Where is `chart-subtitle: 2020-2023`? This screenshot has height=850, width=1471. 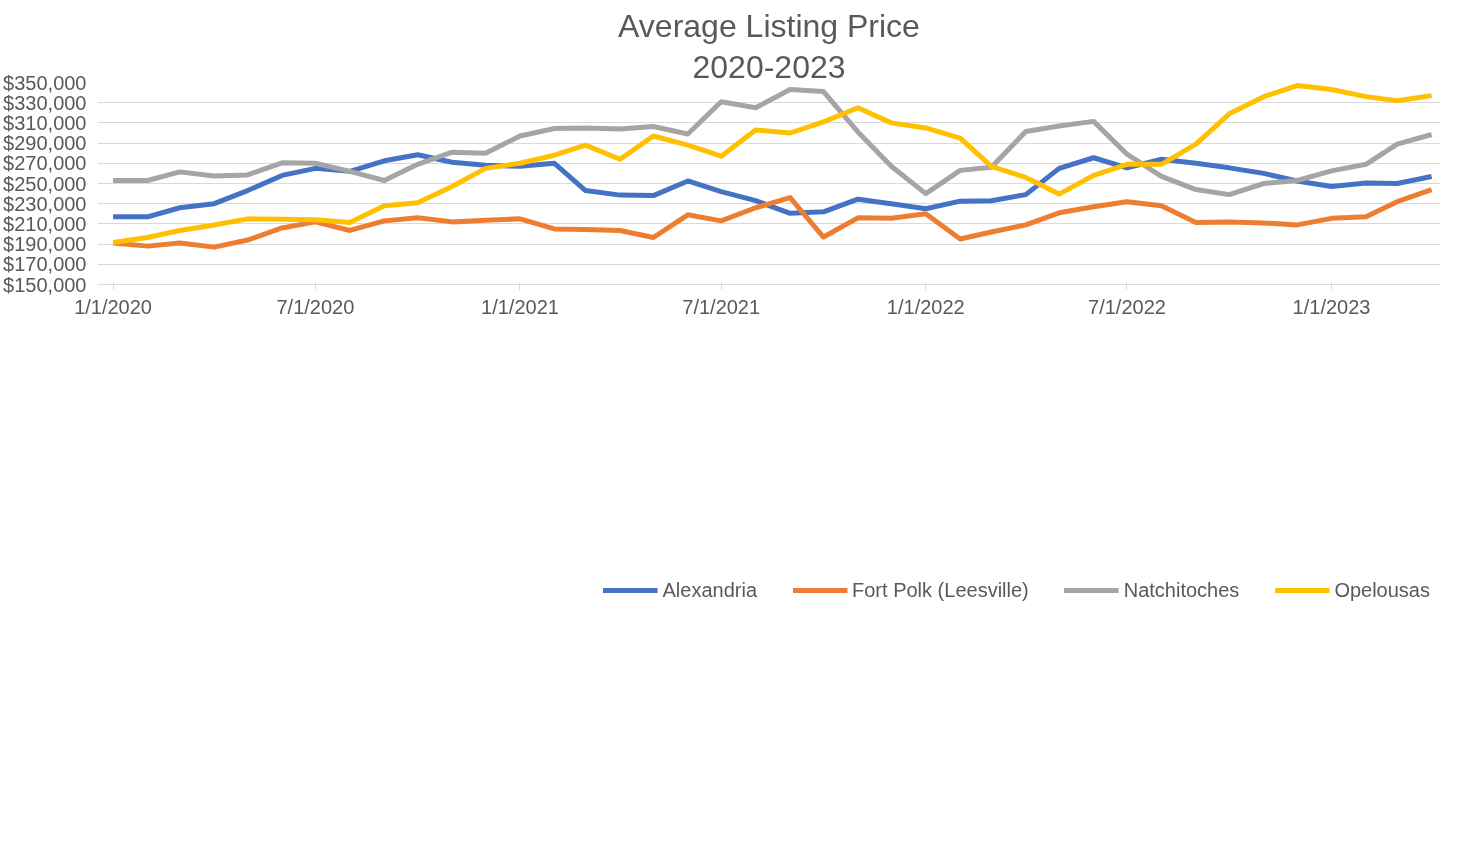
chart-subtitle: 2020-2023 is located at coordinates (769, 66).